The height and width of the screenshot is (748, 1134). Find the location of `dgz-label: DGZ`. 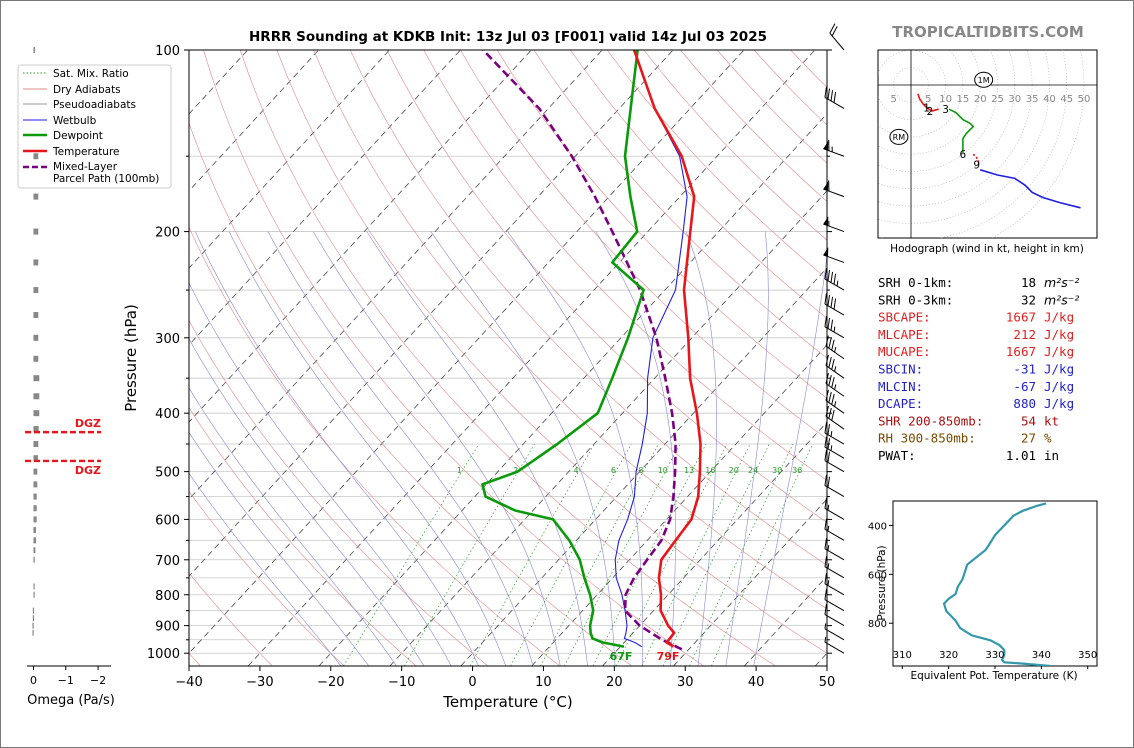

dgz-label: DGZ is located at coordinates (88, 470).